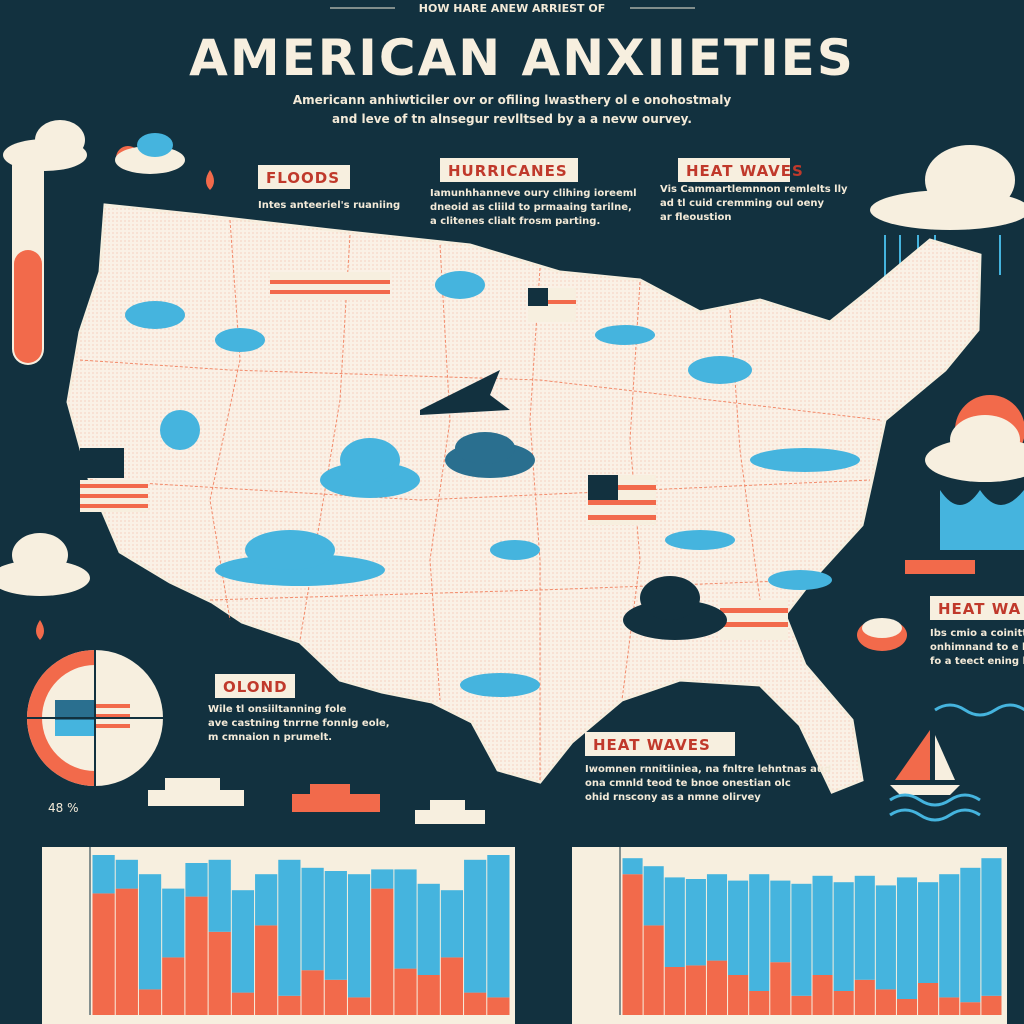  Describe the element at coordinates (925, 762) in the screenshot. I see `sailboat` at that location.